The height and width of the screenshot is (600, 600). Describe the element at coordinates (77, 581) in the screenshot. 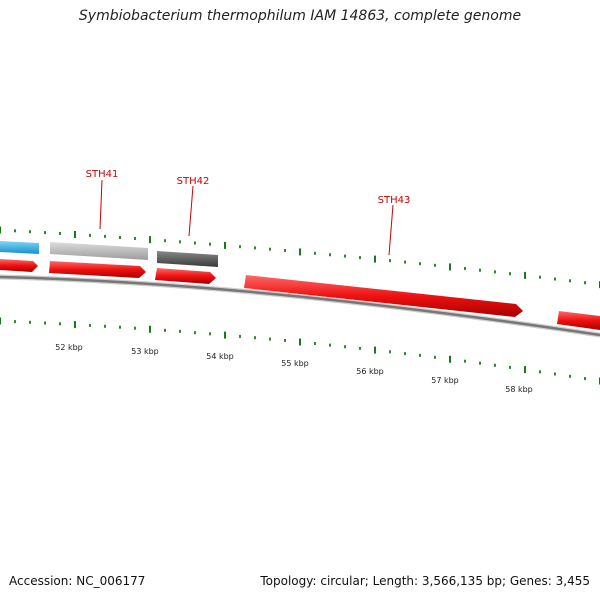

I see `accession-text: Accession: NC_006177` at that location.